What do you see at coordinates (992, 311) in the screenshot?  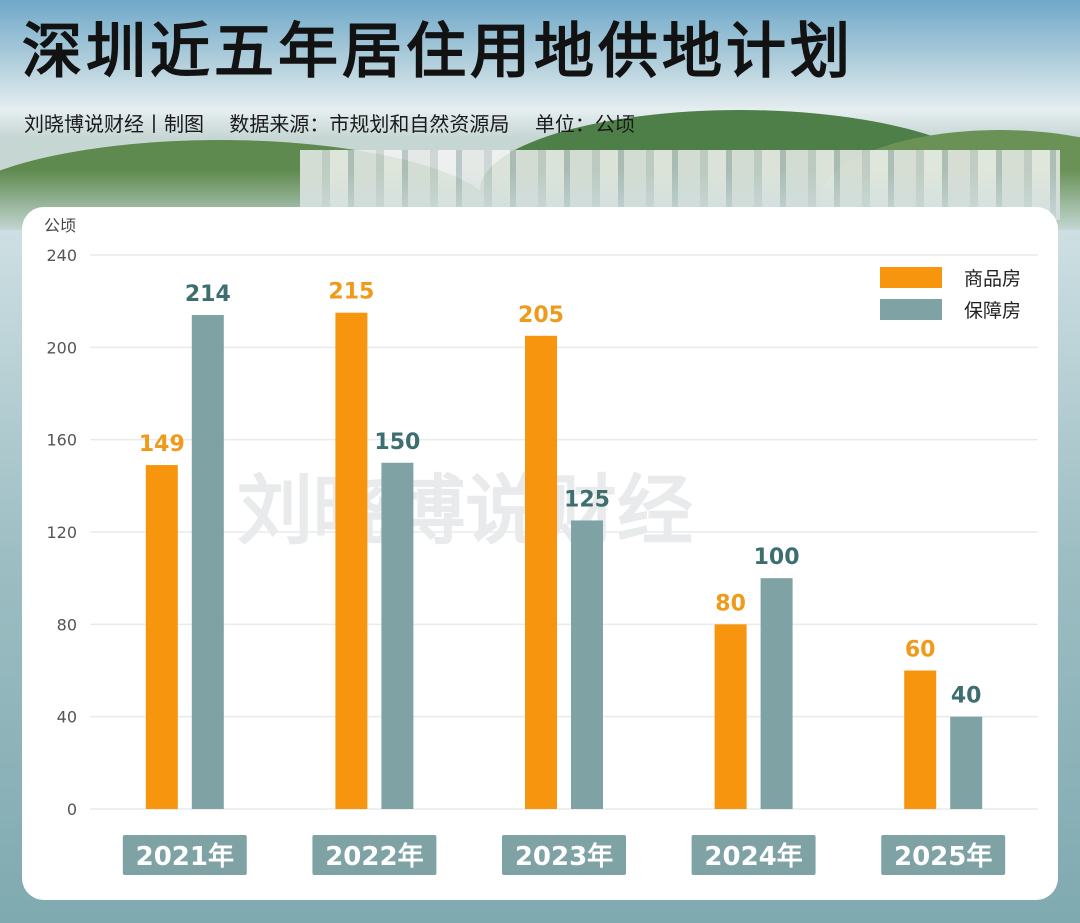 I see `legend-label: 保障房` at bounding box center [992, 311].